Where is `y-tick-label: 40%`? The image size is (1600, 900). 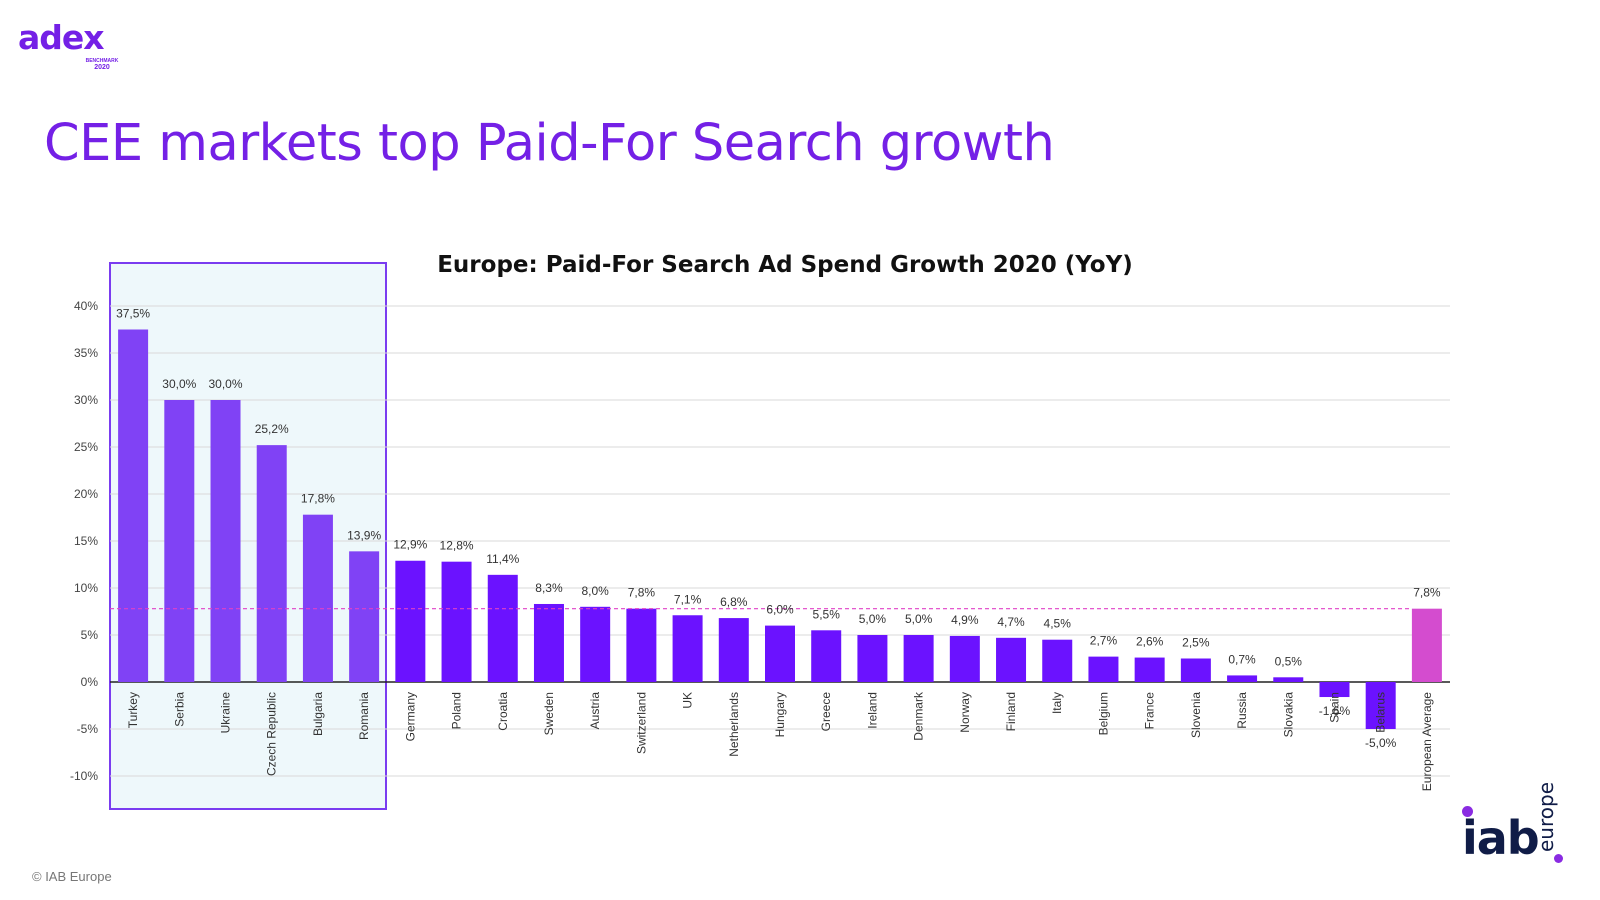 y-tick-label: 40% is located at coordinates (86, 306).